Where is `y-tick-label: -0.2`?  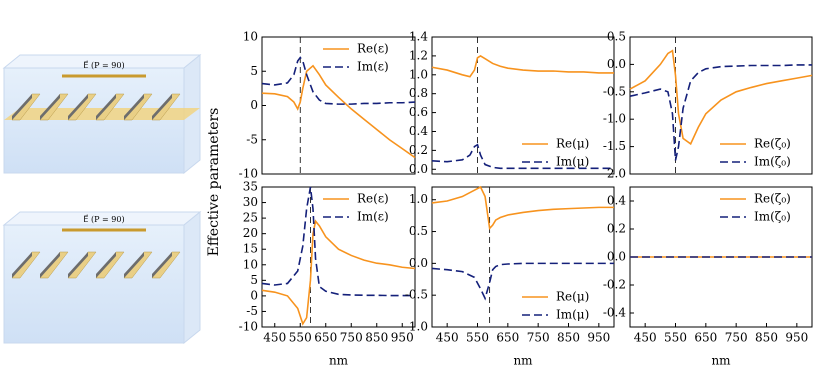 y-tick-label: -0.2 is located at coordinates (614, 285).